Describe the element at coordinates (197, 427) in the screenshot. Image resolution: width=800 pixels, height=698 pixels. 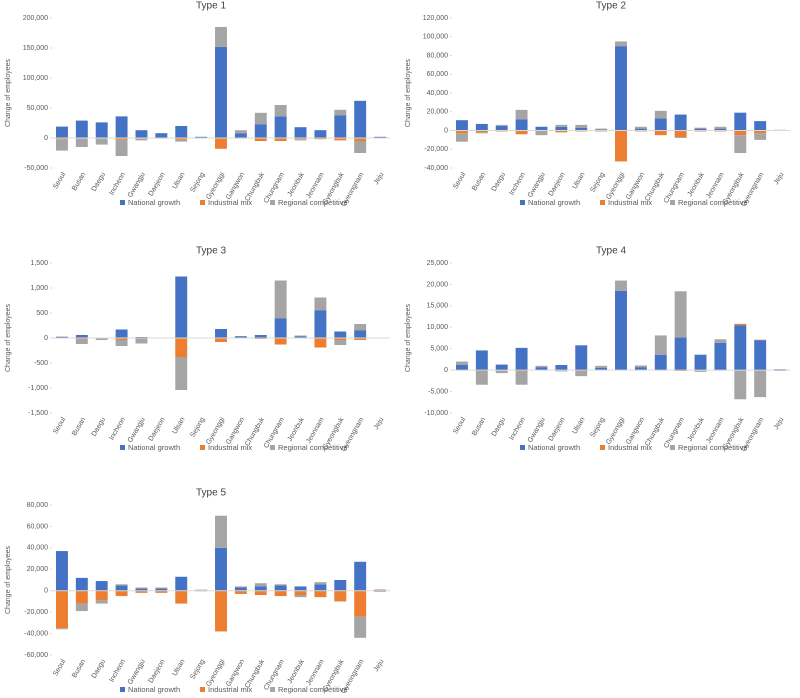
I see `x-tick-label: Sejong` at that location.